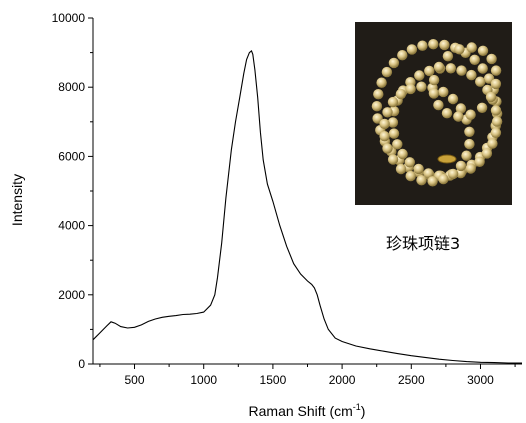  What do you see at coordinates (17, 200) in the screenshot?
I see `y-axis-title: Intensity` at bounding box center [17, 200].